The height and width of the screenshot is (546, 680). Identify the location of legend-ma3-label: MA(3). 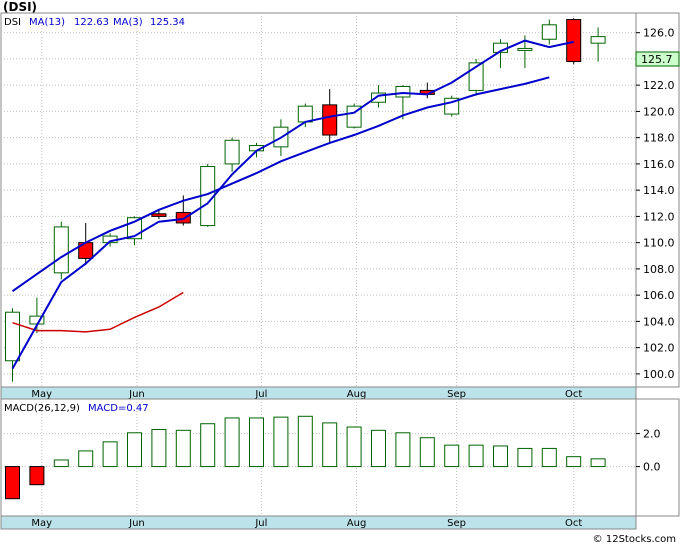
(128, 22).